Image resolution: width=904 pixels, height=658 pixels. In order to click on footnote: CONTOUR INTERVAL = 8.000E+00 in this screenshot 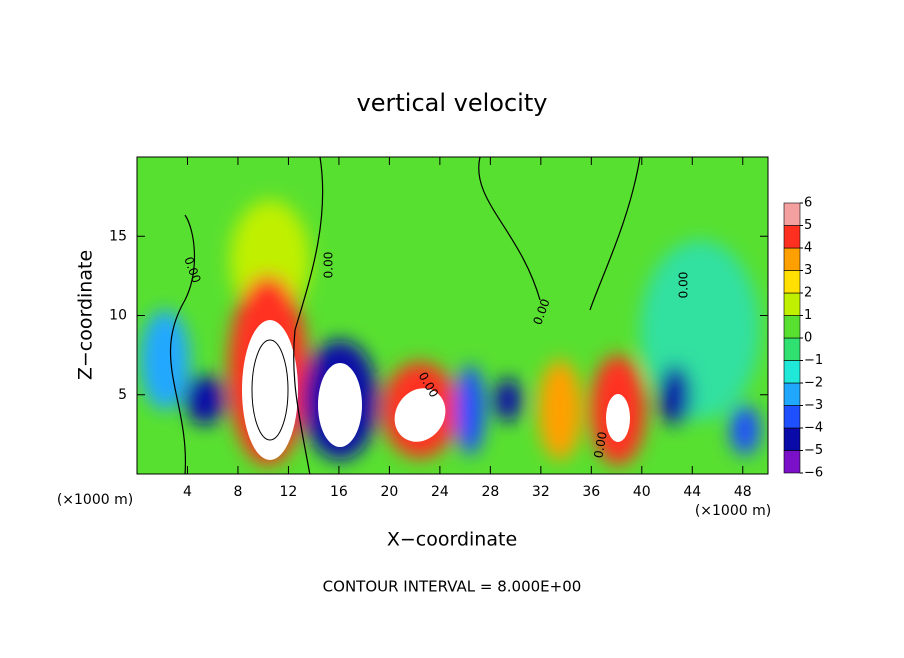, I will do `click(452, 587)`.